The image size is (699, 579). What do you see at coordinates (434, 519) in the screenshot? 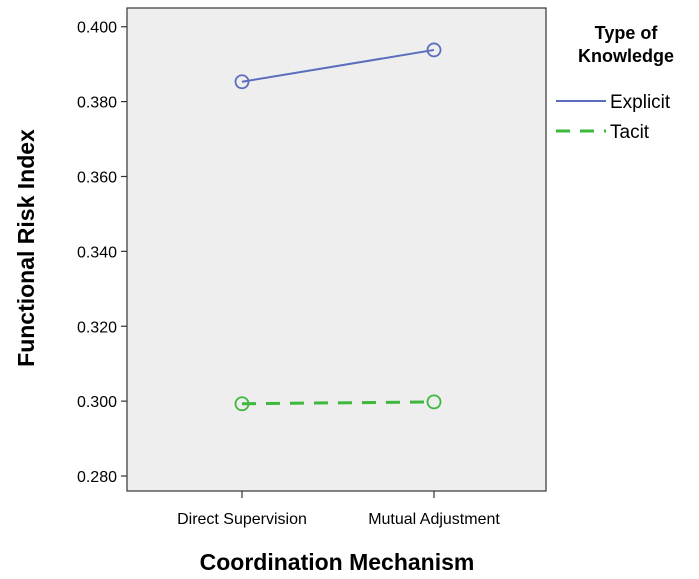
I see `x-tick-label: Mutual Adjustment` at bounding box center [434, 519].